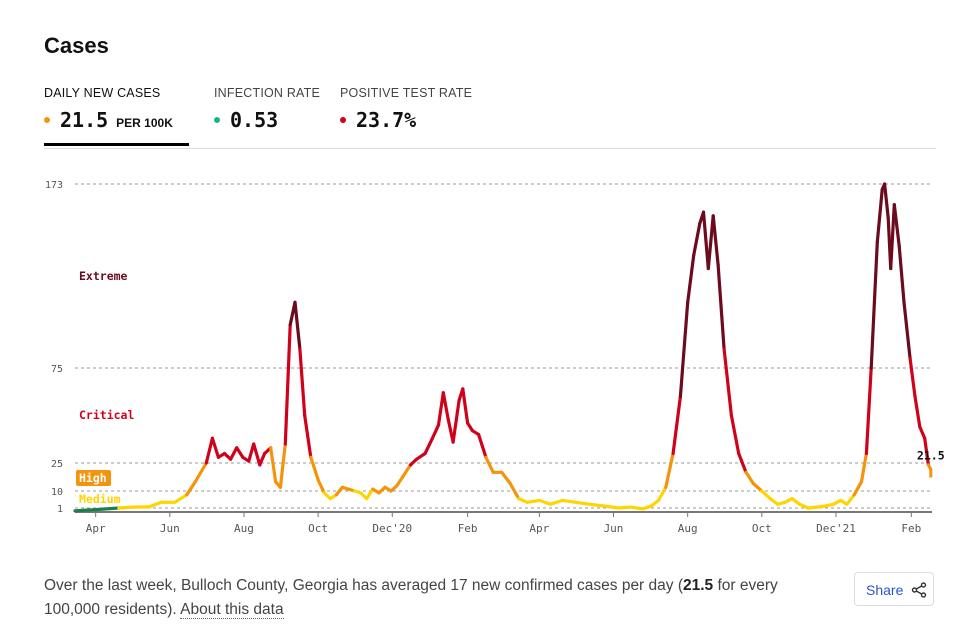 This screenshot has width=960, height=633. What do you see at coordinates (76, 45) in the screenshot?
I see `section-title: Cases` at bounding box center [76, 45].